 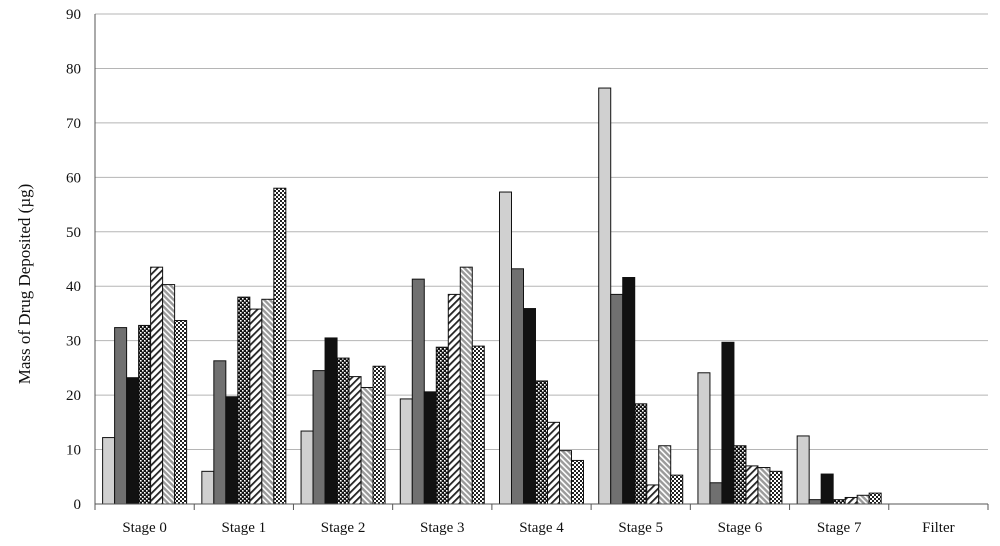 What do you see at coordinates (73, 260) in the screenshot?
I see `y-tick-labels: 0 10 20 30 40 50 60 70 80 90` at bounding box center [73, 260].